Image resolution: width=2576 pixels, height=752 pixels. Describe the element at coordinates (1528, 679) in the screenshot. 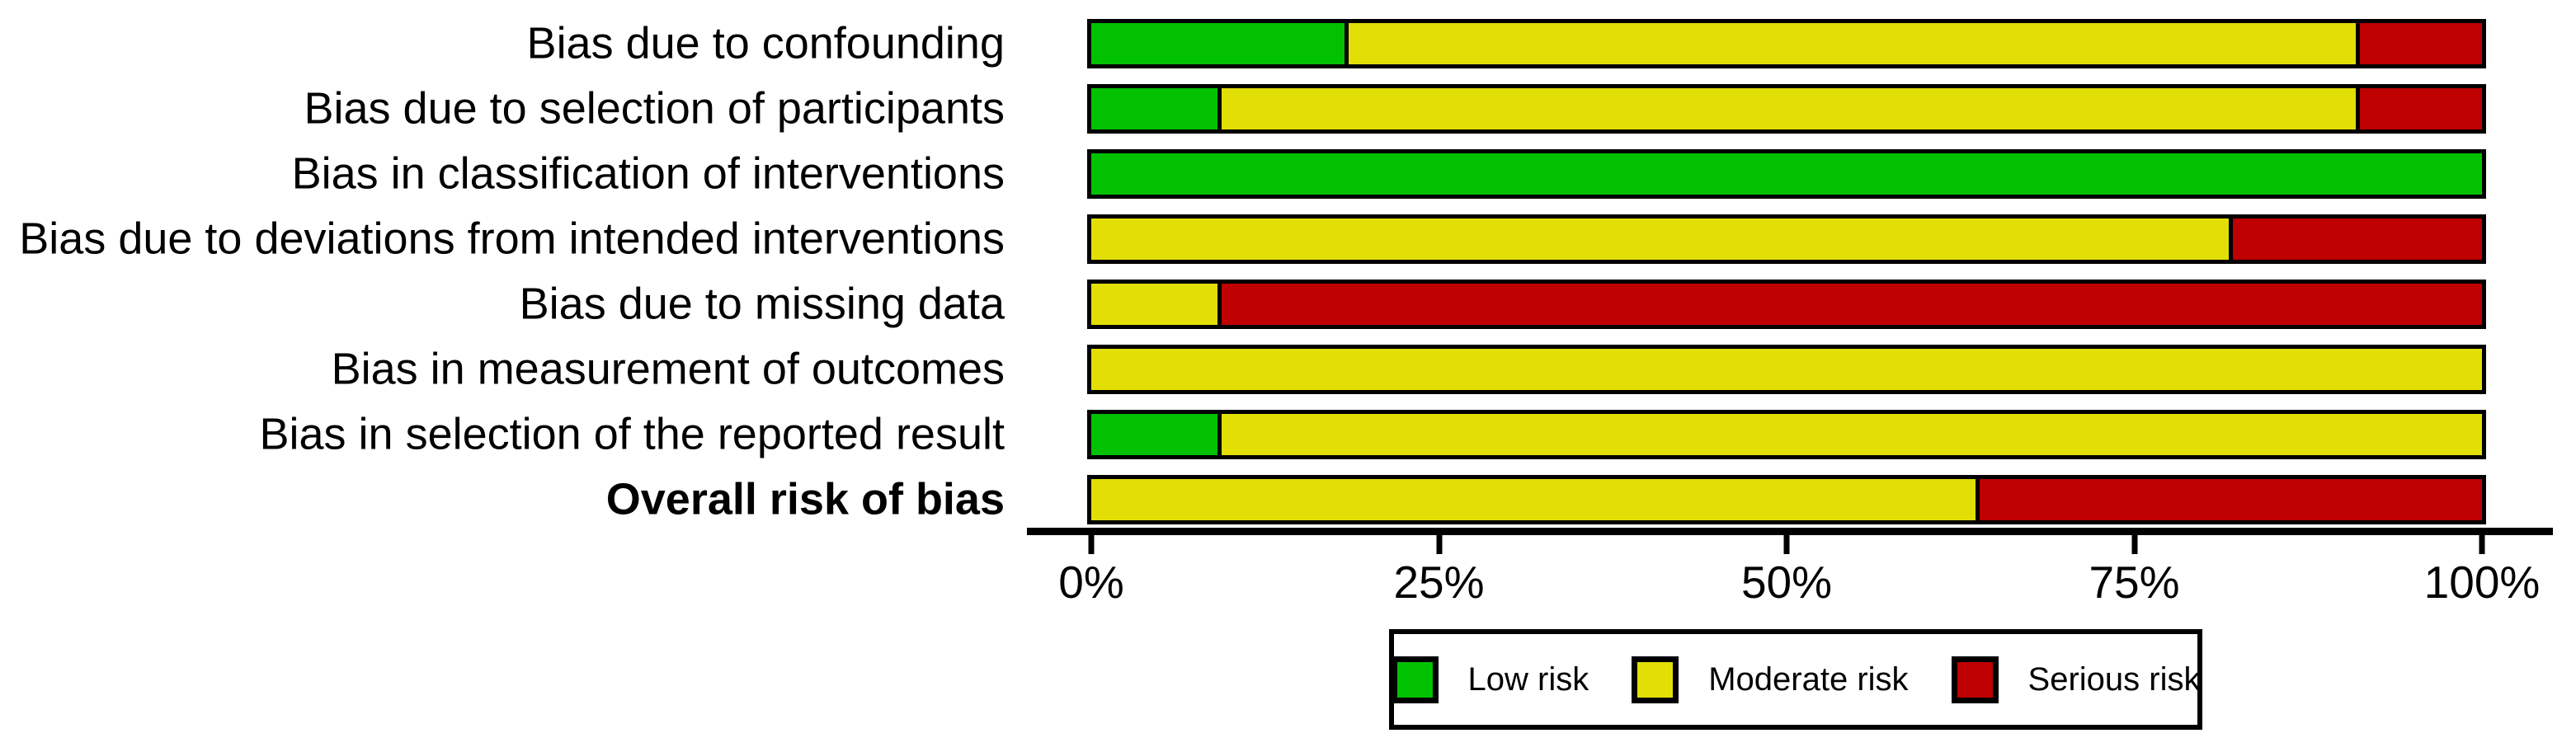

I see `legend-label: Low risk` at that location.